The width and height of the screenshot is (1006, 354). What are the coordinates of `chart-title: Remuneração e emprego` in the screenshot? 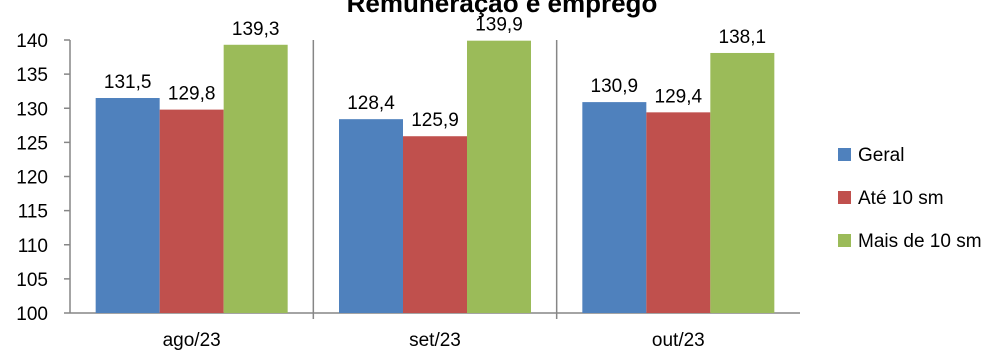 It's located at (502, 9).